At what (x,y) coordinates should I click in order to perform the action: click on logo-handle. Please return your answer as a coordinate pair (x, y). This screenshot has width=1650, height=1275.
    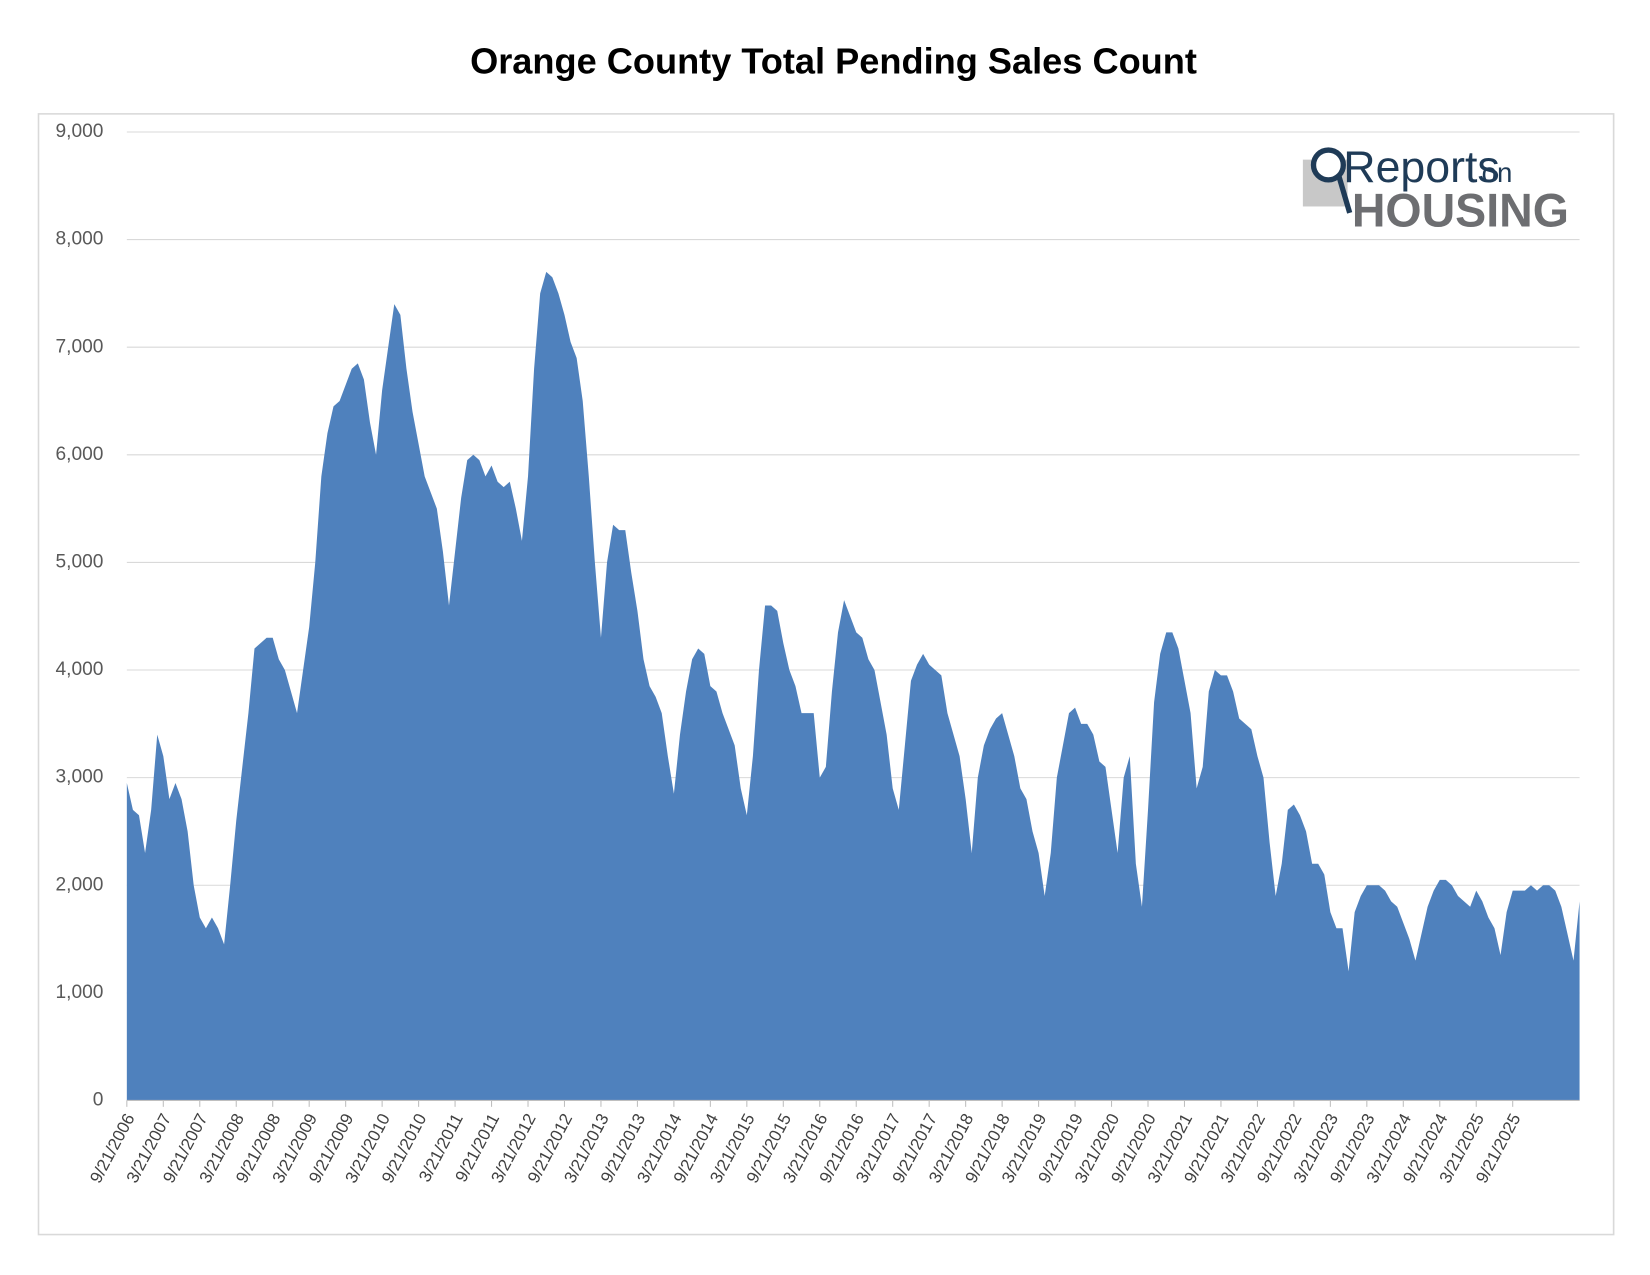
    Looking at the image, I should click on (1344, 194).